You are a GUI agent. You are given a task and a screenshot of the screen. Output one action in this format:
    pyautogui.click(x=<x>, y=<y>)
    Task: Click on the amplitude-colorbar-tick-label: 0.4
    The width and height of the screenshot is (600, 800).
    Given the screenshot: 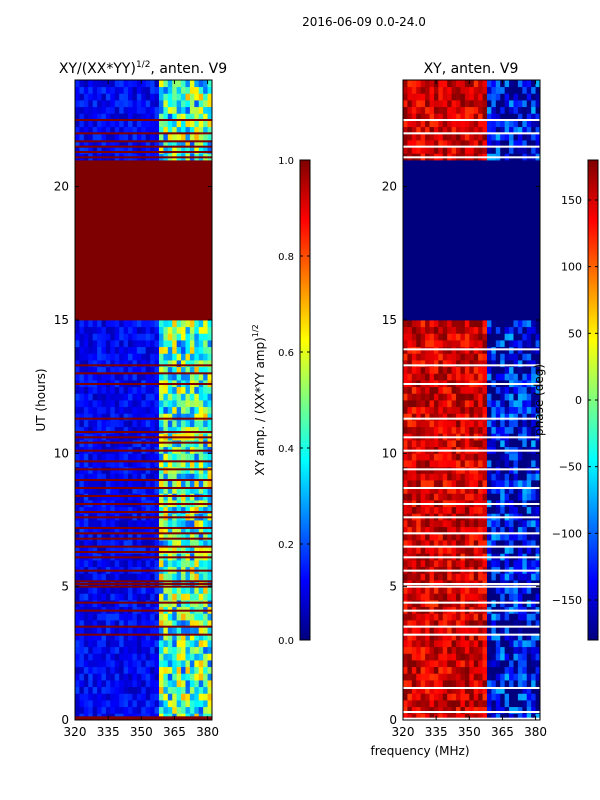 What is the action you would take?
    pyautogui.click(x=286, y=449)
    